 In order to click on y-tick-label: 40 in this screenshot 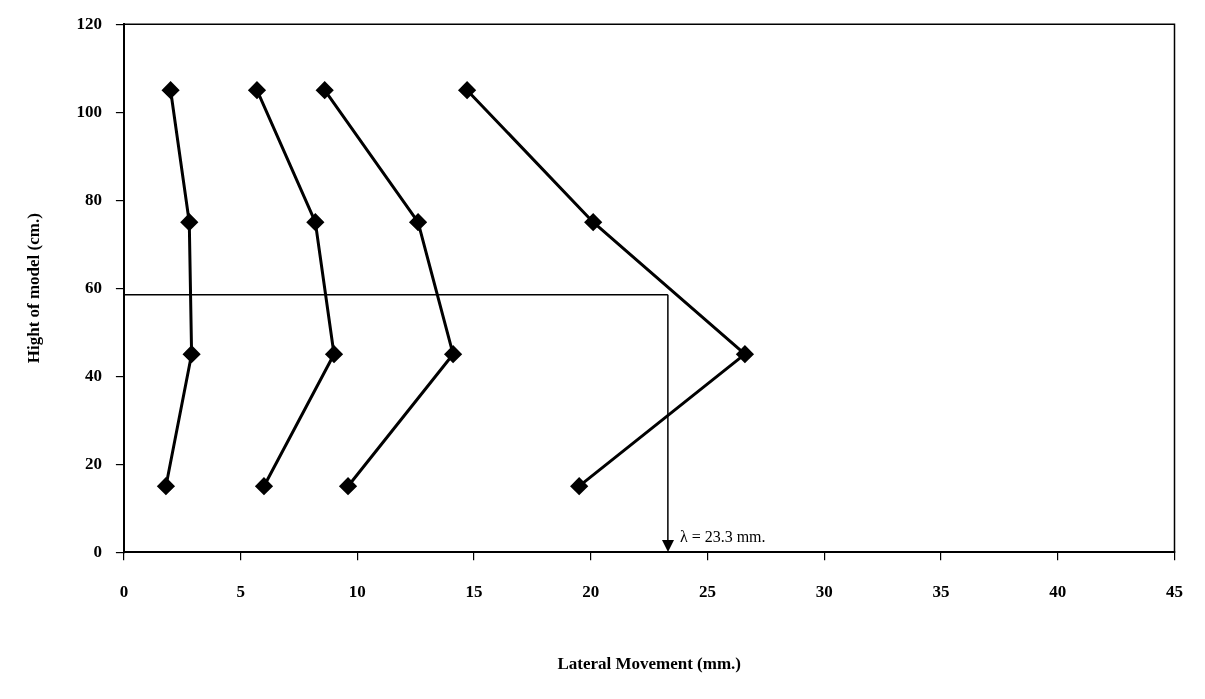, I will do `click(93, 375)`.